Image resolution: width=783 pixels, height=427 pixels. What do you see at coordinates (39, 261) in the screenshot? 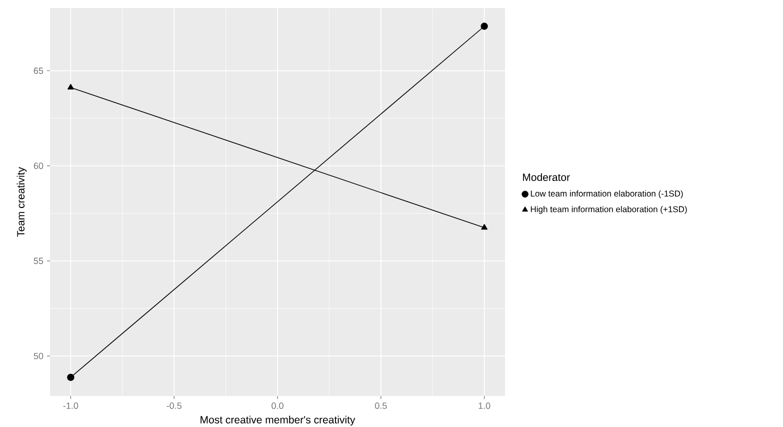
I see `y-tick-label: 55` at bounding box center [39, 261].